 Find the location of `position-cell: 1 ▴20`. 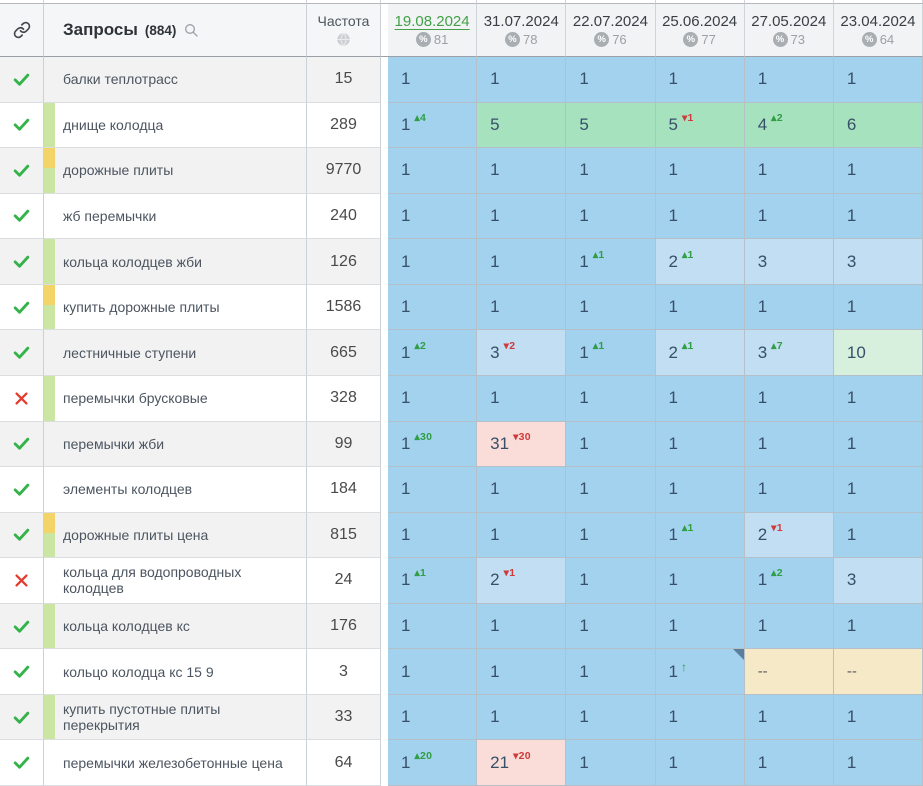

position-cell: 1 ▴20 is located at coordinates (433, 763).